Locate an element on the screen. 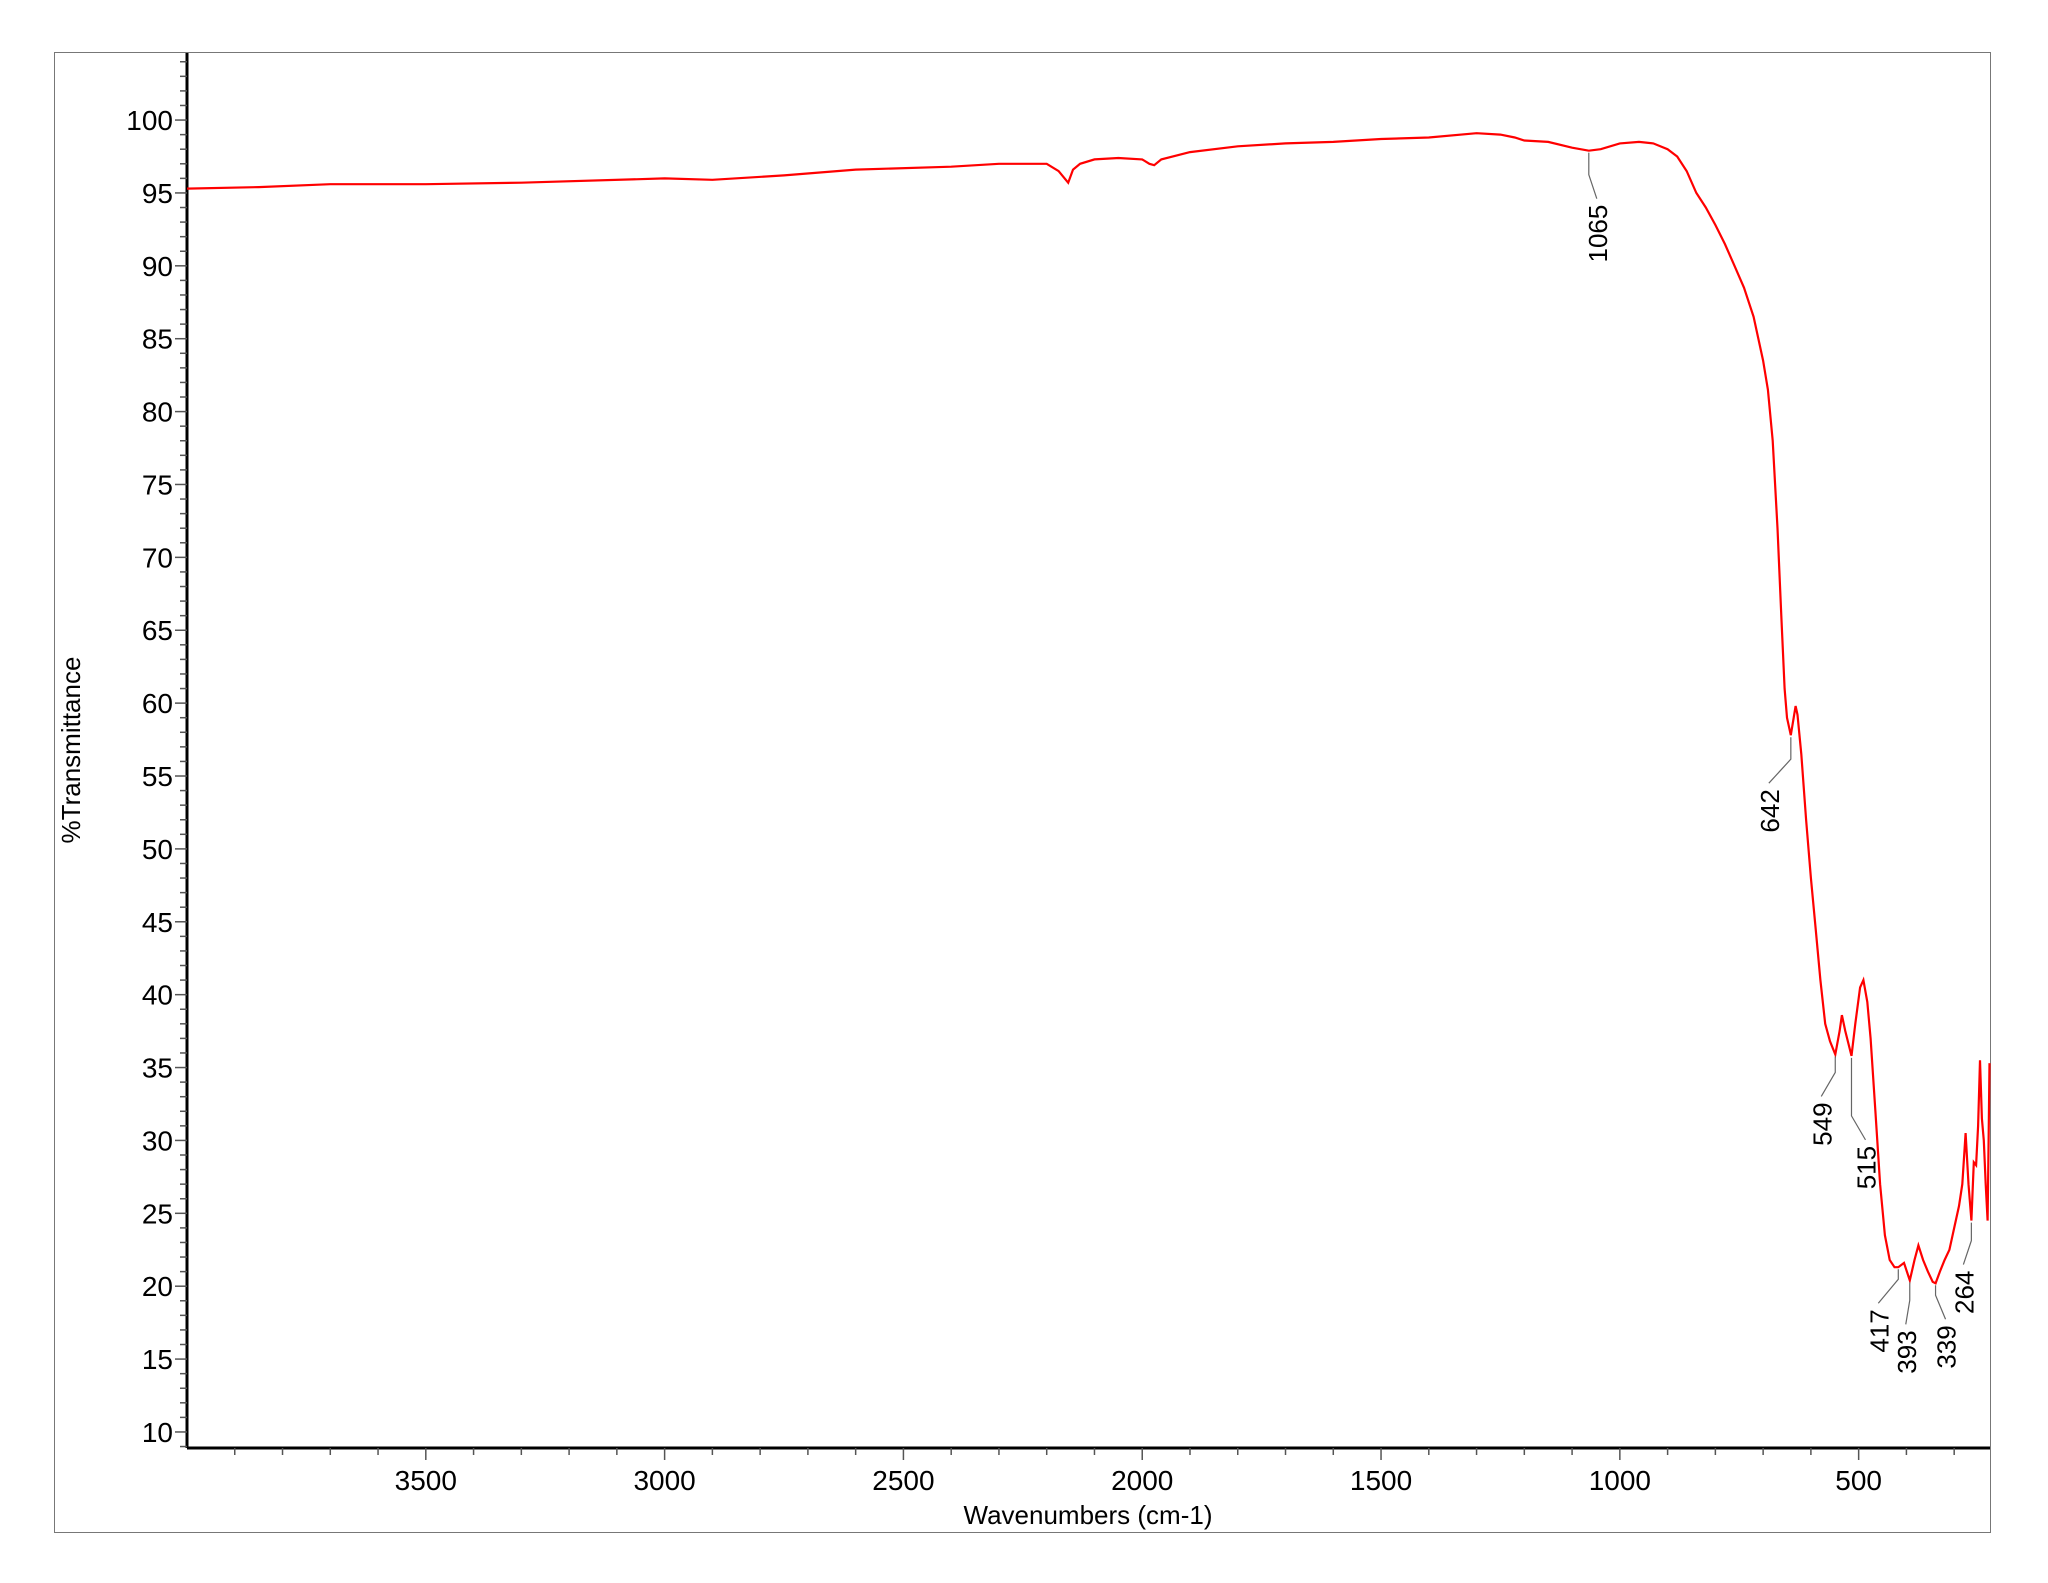 The width and height of the screenshot is (2048, 1583). peak-label: 264 is located at coordinates (1964, 1292).